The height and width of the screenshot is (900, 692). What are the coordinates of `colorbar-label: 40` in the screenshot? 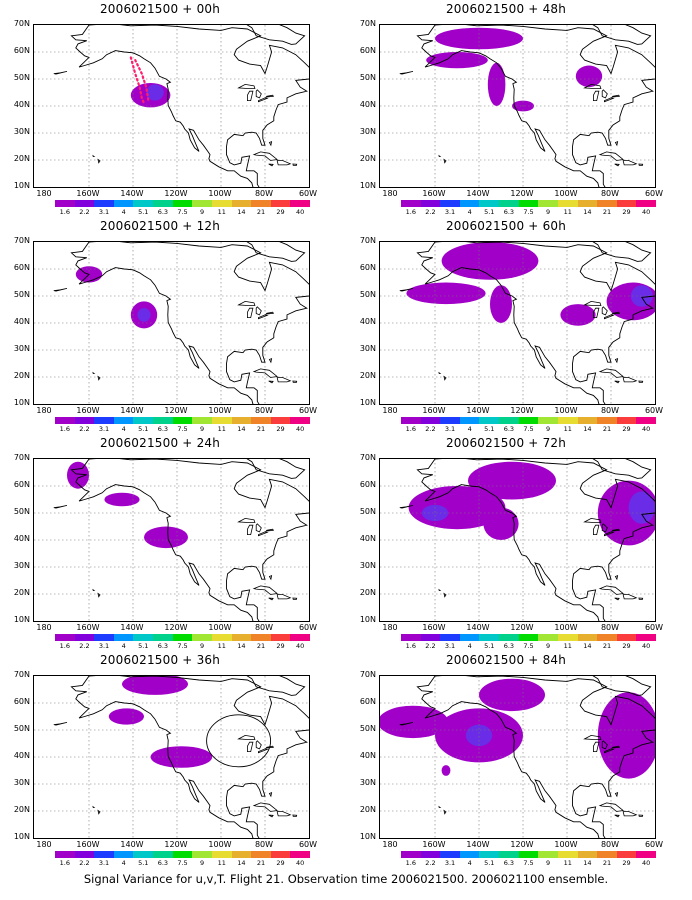 It's located at (646, 212).